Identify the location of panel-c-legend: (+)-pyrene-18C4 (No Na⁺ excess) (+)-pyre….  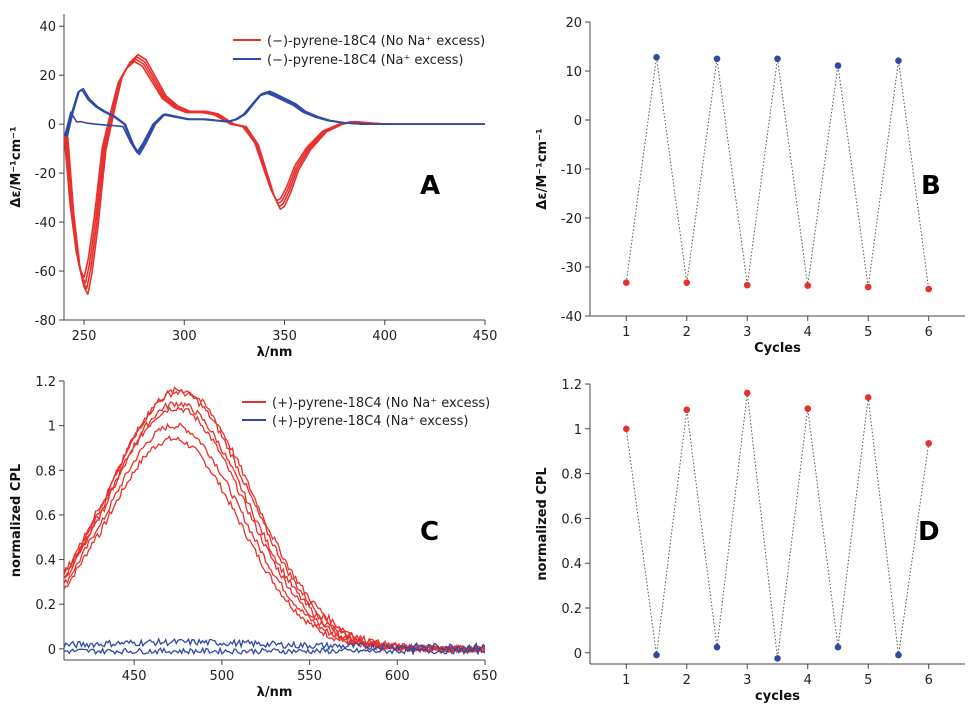
(366, 412).